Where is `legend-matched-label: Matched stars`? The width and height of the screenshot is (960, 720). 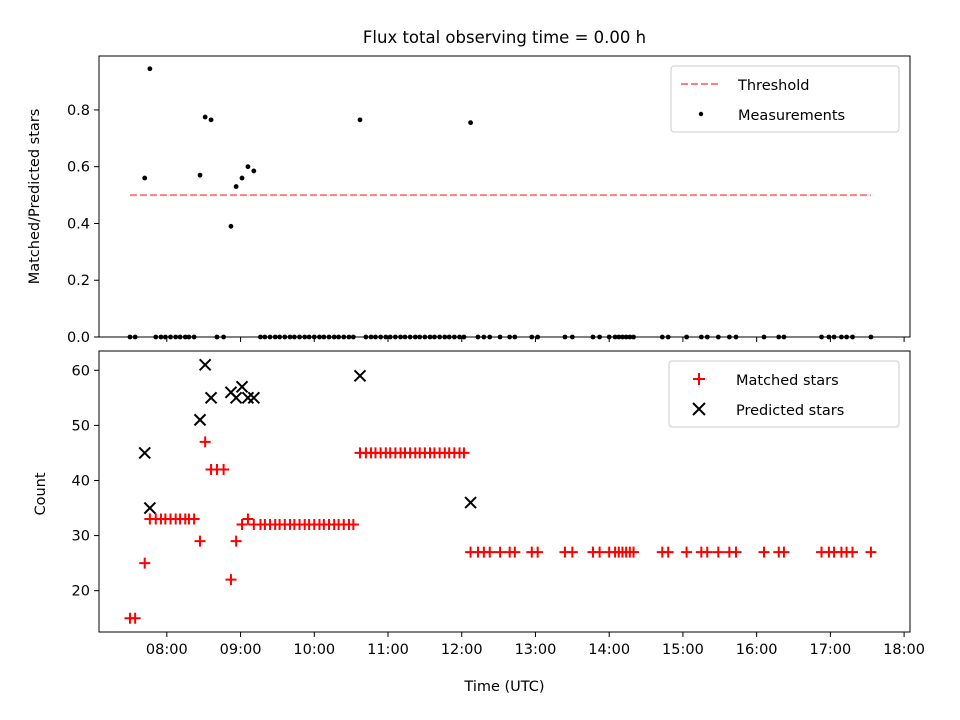 legend-matched-label: Matched stars is located at coordinates (787, 381).